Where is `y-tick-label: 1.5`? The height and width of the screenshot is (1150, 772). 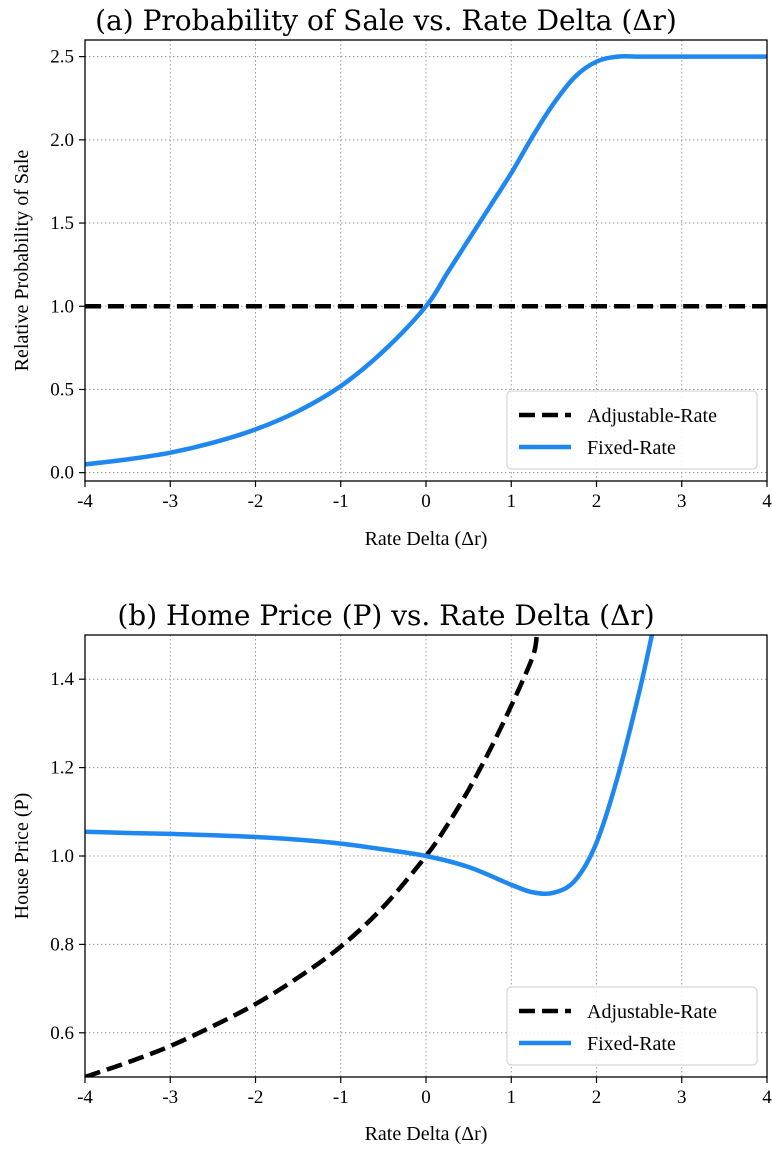
y-tick-label: 1.5 is located at coordinates (62, 223).